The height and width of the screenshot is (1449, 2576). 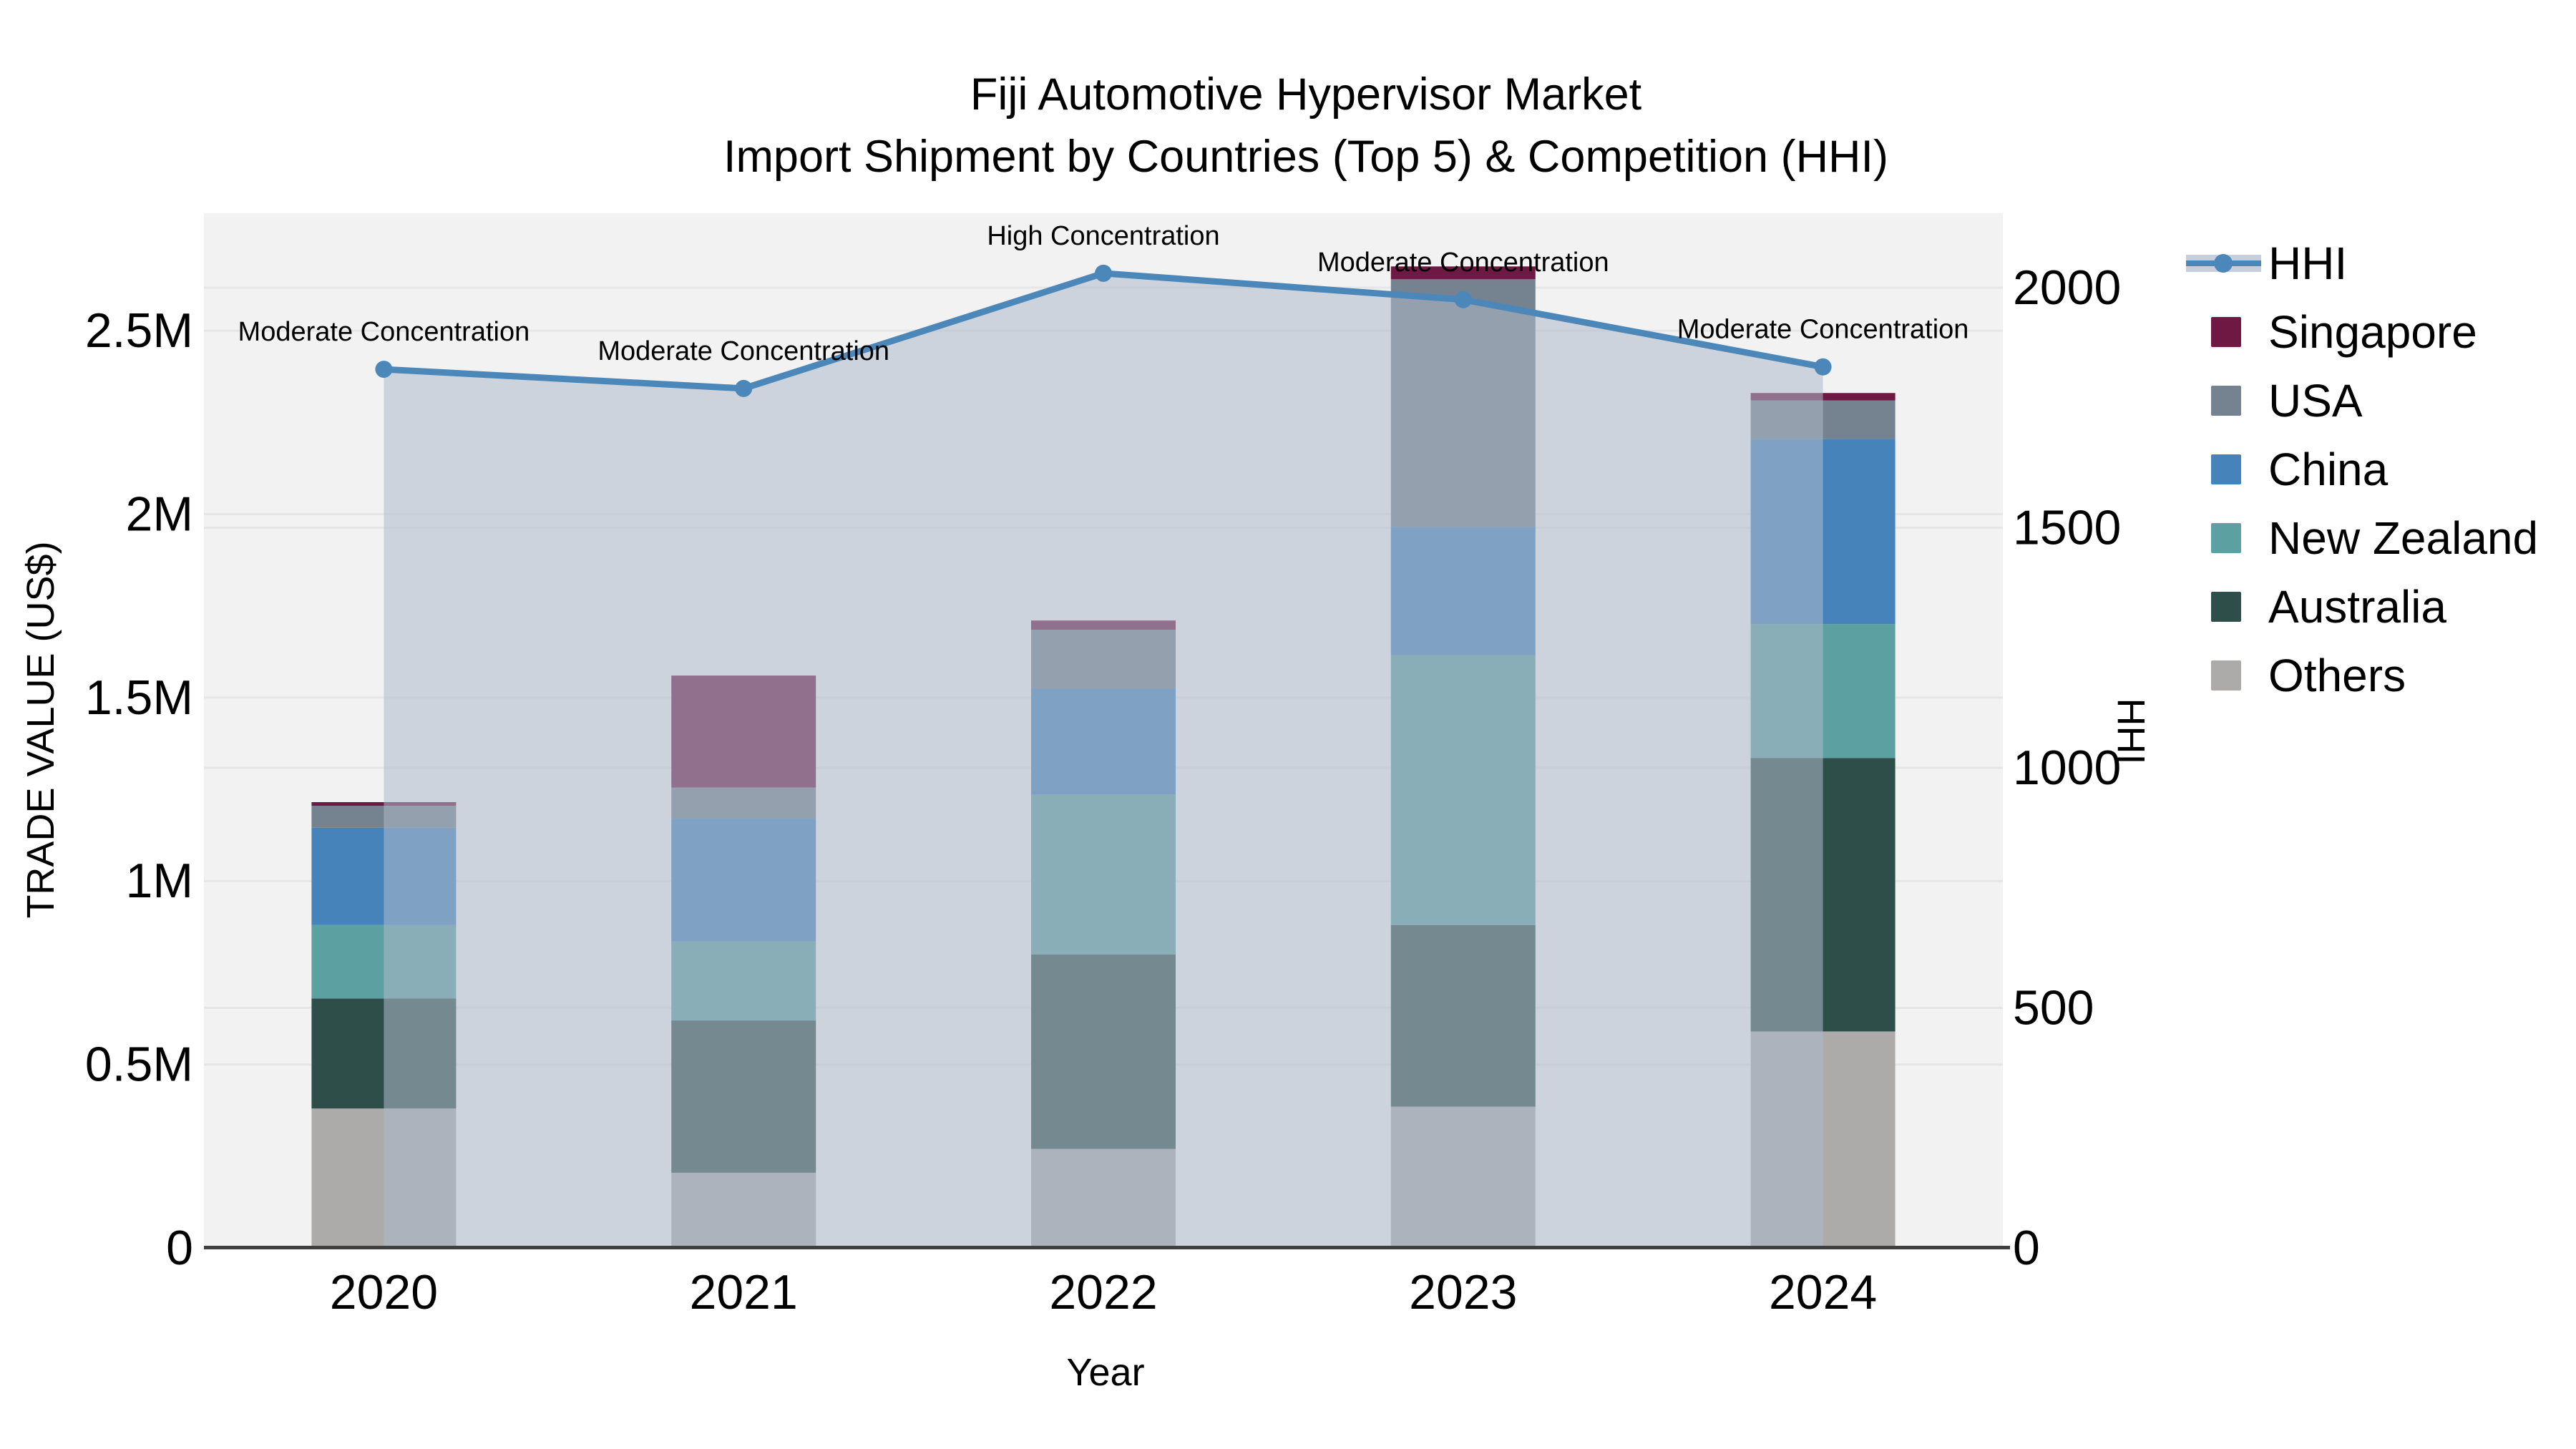 I want to click on legend-label-hhi: HHI, so click(x=2308, y=263).